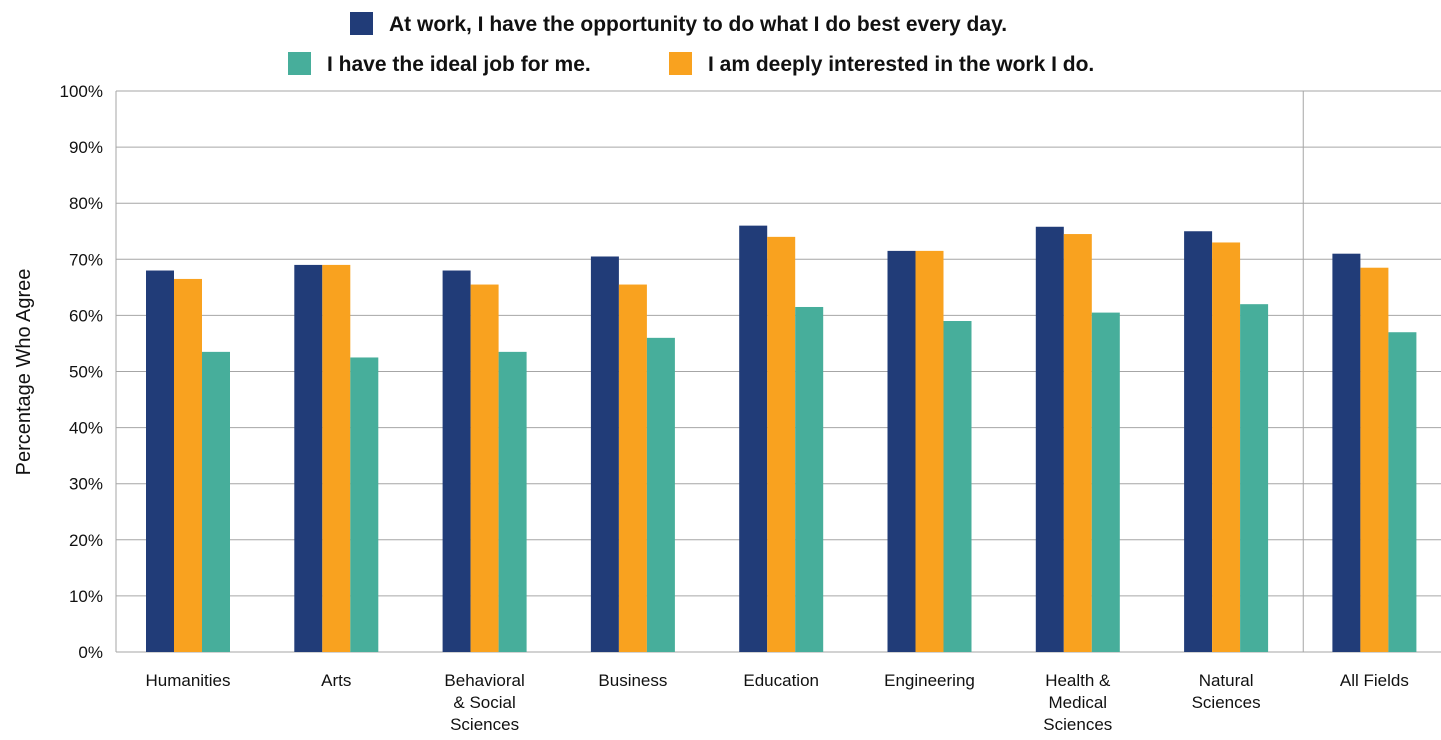 The image size is (1441, 740). What do you see at coordinates (632, 680) in the screenshot?
I see `x-category-label: Business` at bounding box center [632, 680].